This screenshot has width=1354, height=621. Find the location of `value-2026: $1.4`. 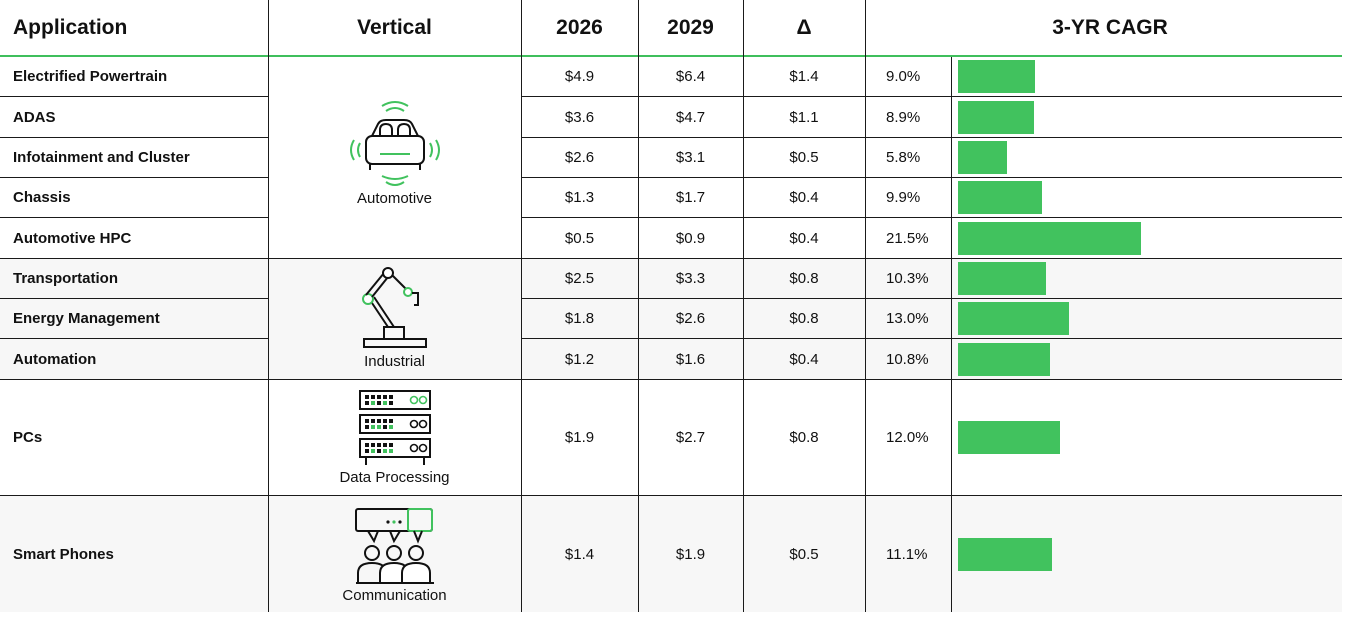

value-2026: $1.4 is located at coordinates (579, 554).